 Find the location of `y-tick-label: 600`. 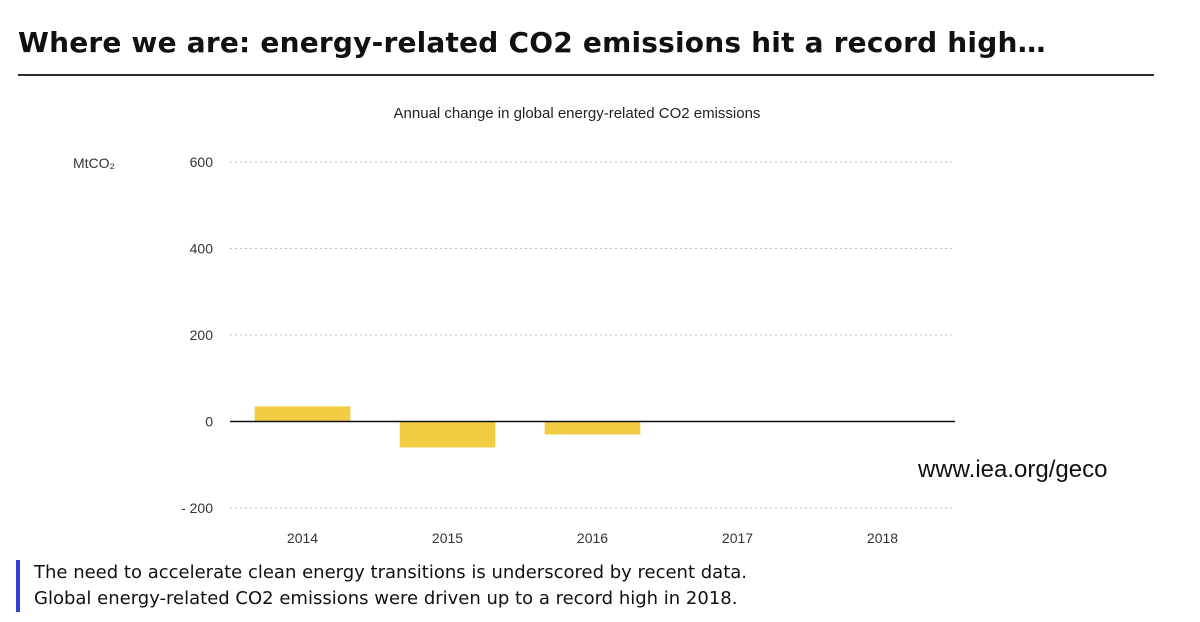

y-tick-label: 600 is located at coordinates (202, 162).